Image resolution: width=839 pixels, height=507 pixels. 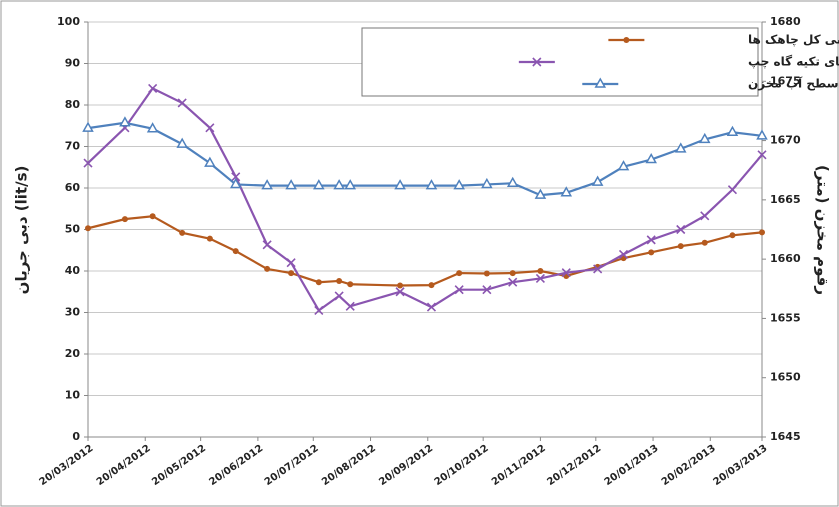 What do you see at coordinates (22, 230) in the screenshot?
I see `y-axis-title: دبی جریان (lit/s)` at bounding box center [22, 230].